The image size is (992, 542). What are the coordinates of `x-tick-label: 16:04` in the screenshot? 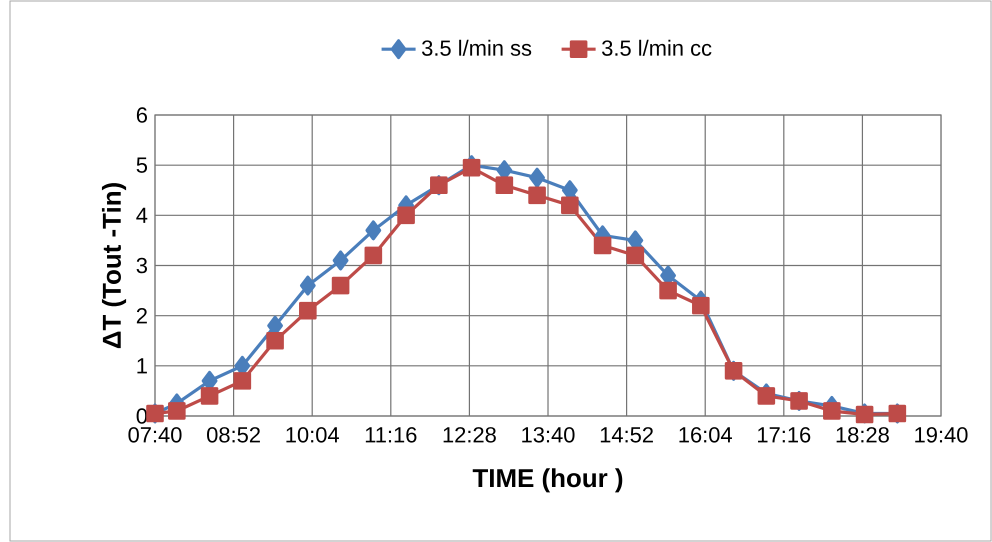 It's located at (705, 435).